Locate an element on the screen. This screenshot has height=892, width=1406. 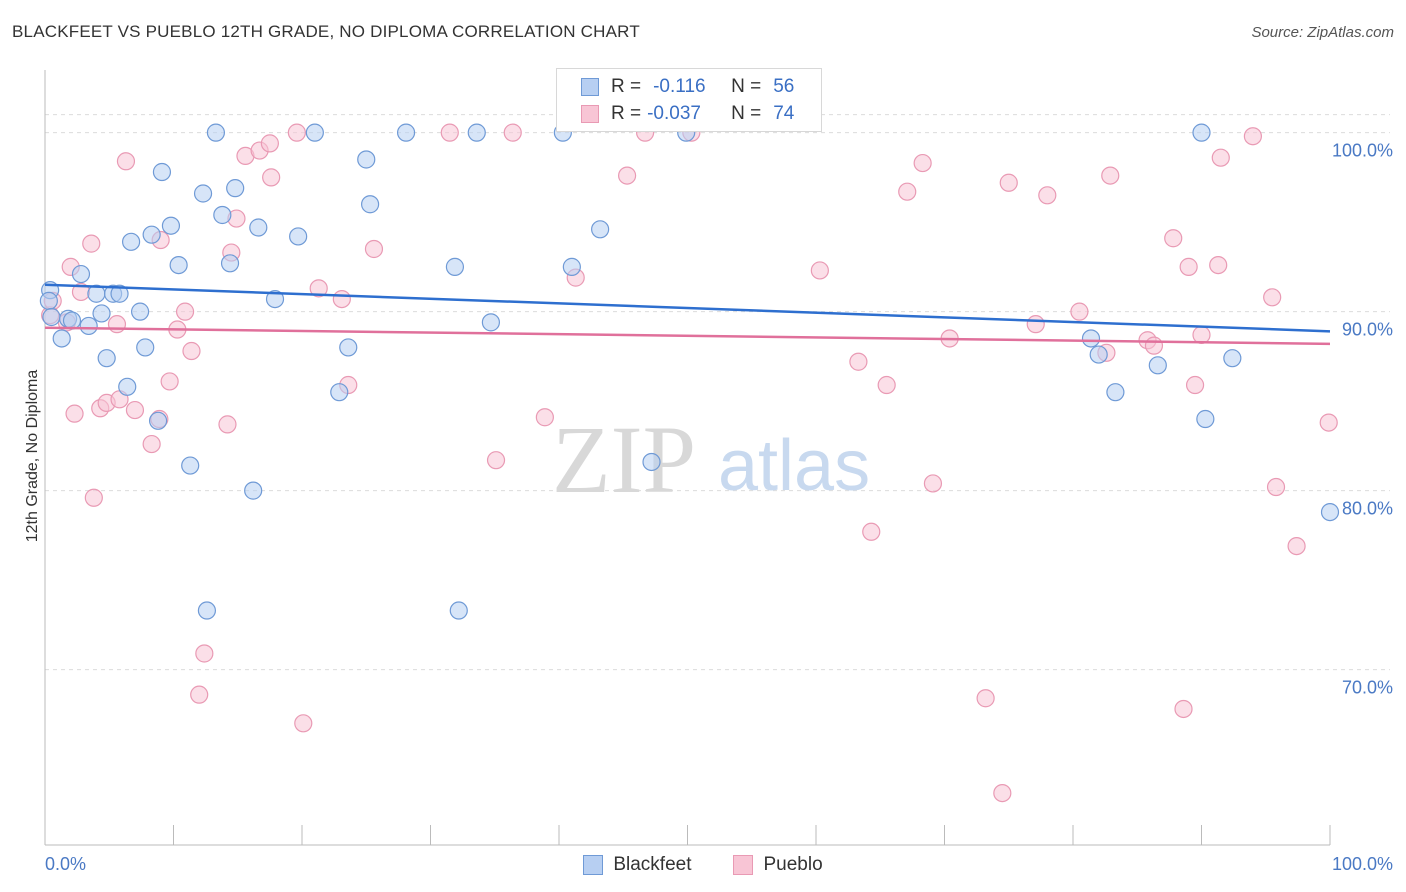
stats-legend: R = -0.116 N = 56 R = -0.037 N = 74 is located at coordinates (689, 100).